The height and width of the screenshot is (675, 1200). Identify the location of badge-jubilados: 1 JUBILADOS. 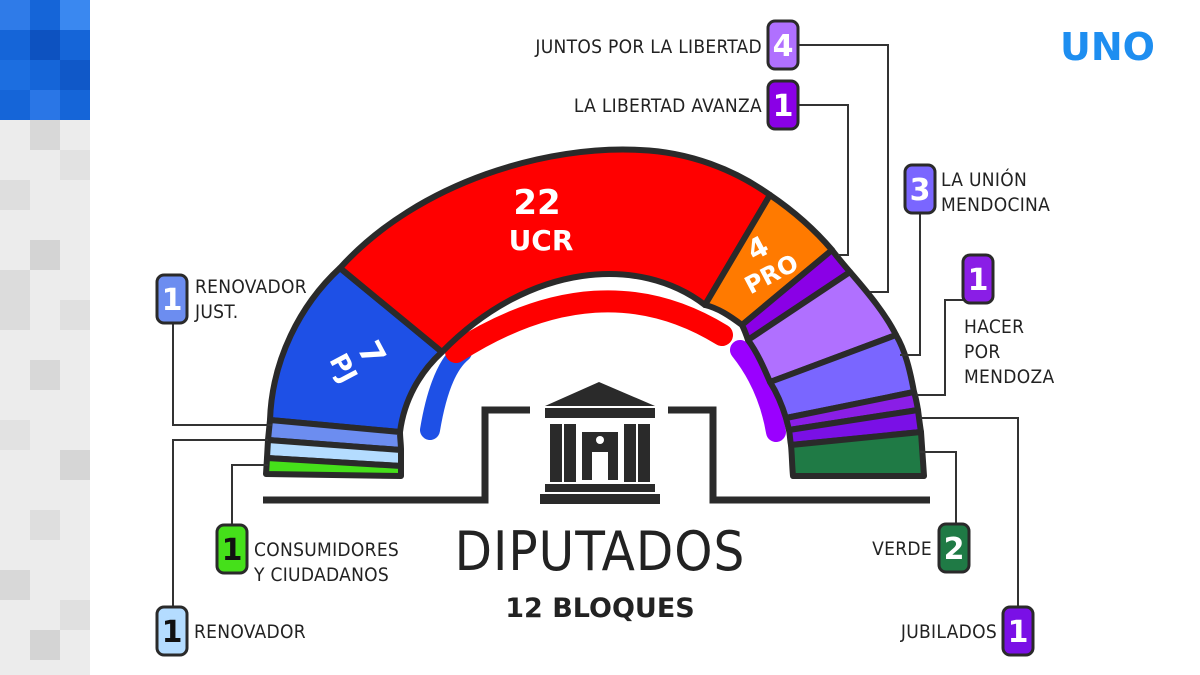
(967, 631).